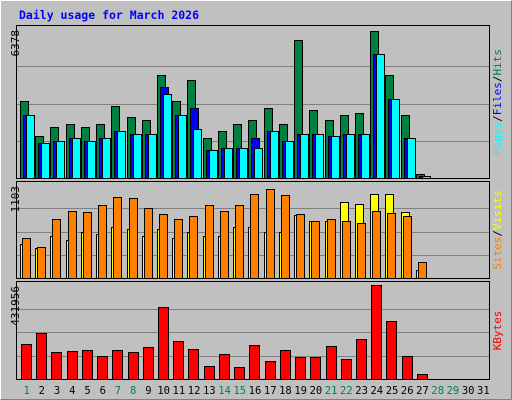 Image resolution: width=512 pixels, height=400 pixels. I want to click on x-tick-label-day-8: 8, so click(133, 391).